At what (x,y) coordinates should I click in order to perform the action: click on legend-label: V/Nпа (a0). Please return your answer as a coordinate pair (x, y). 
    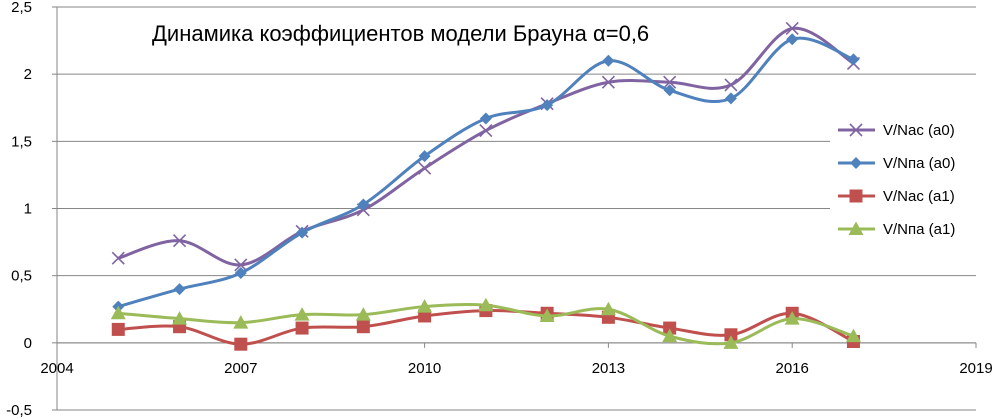
    Looking at the image, I should click on (919, 163).